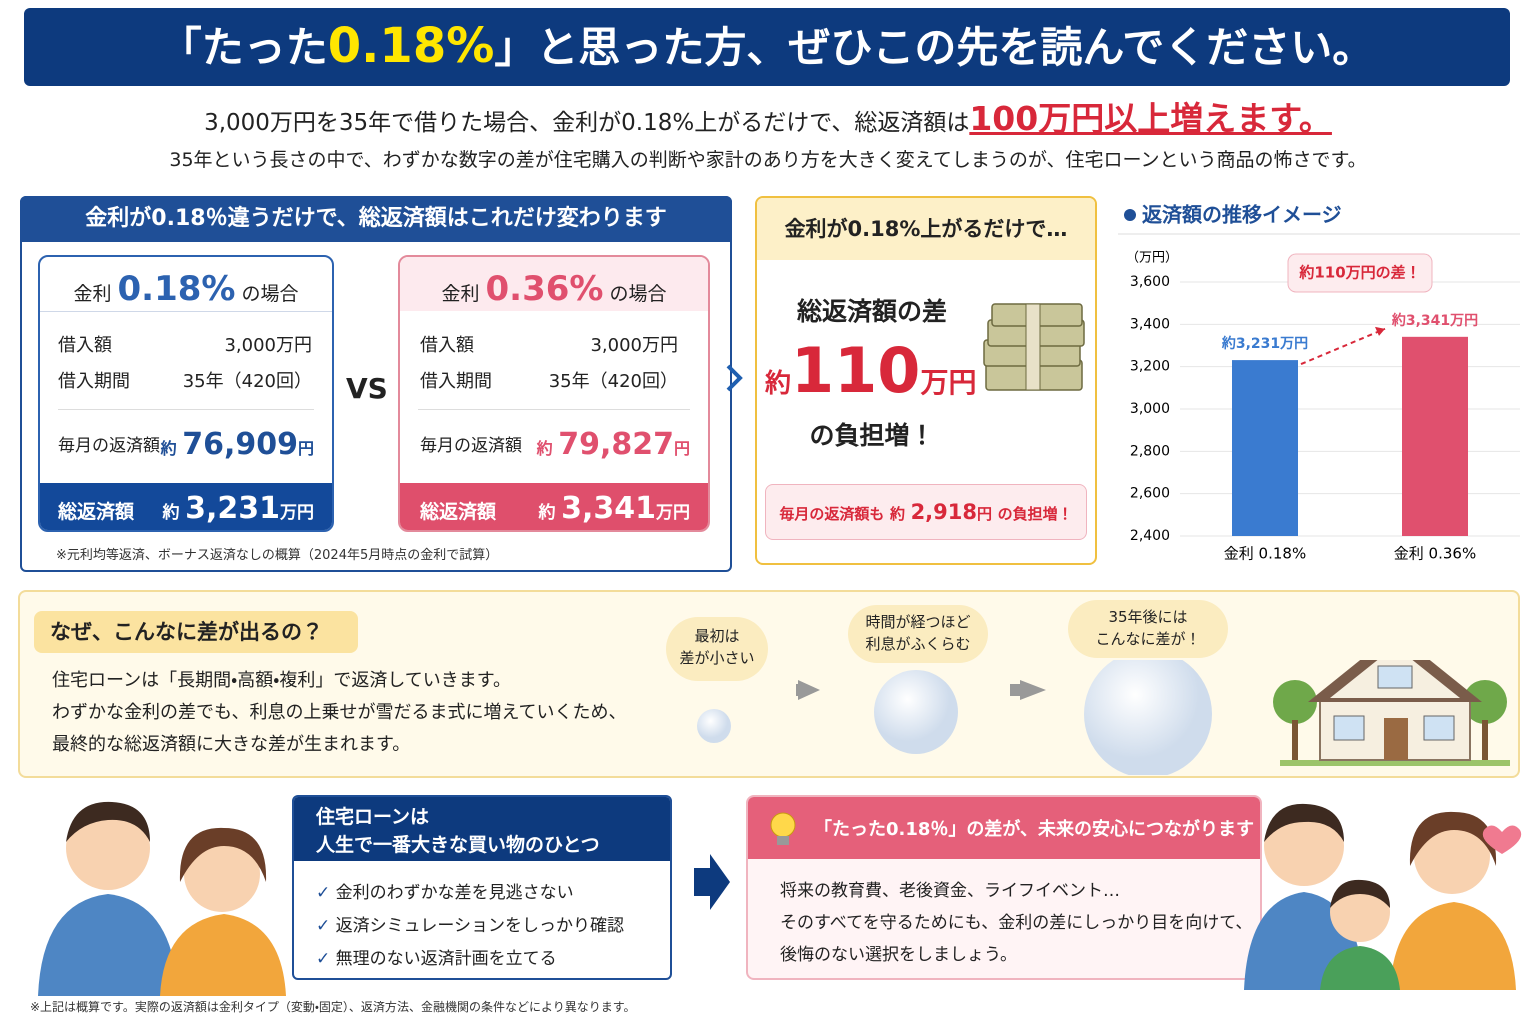 The height and width of the screenshot is (1024, 1536). Describe the element at coordinates (458, 845) in the screenshot. I see `text: 人生で一番大きな買い物のひとつ` at that location.